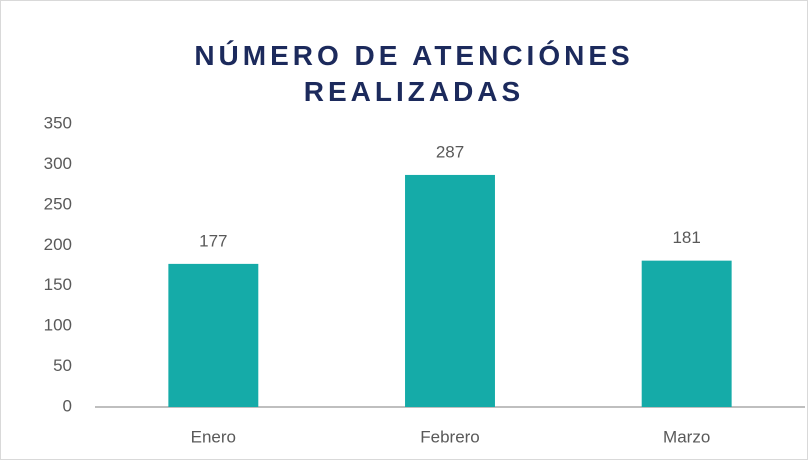 The height and width of the screenshot is (460, 808). Describe the element at coordinates (213, 240) in the screenshot. I see `data-label: 177` at that location.